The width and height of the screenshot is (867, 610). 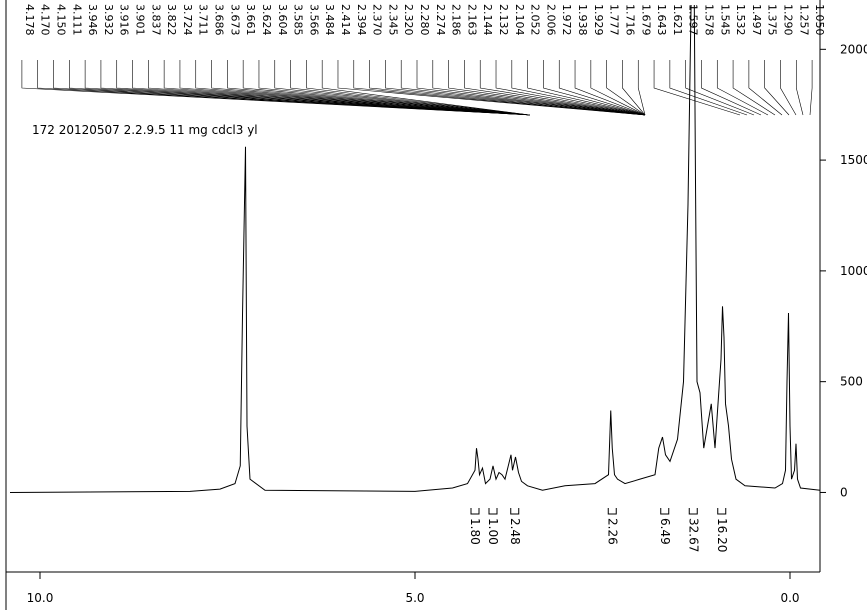 I want to click on integral-label: 6.49, so click(x=665, y=531).